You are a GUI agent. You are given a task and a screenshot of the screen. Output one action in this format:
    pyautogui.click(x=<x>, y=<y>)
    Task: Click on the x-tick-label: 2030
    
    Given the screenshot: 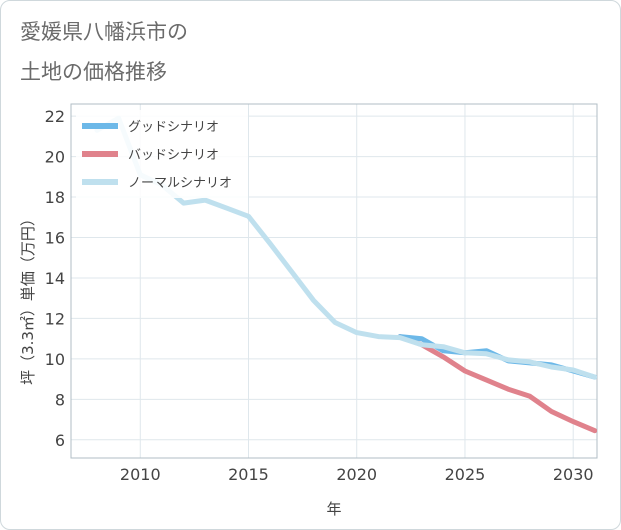 What is the action you would take?
    pyautogui.click(x=573, y=474)
    